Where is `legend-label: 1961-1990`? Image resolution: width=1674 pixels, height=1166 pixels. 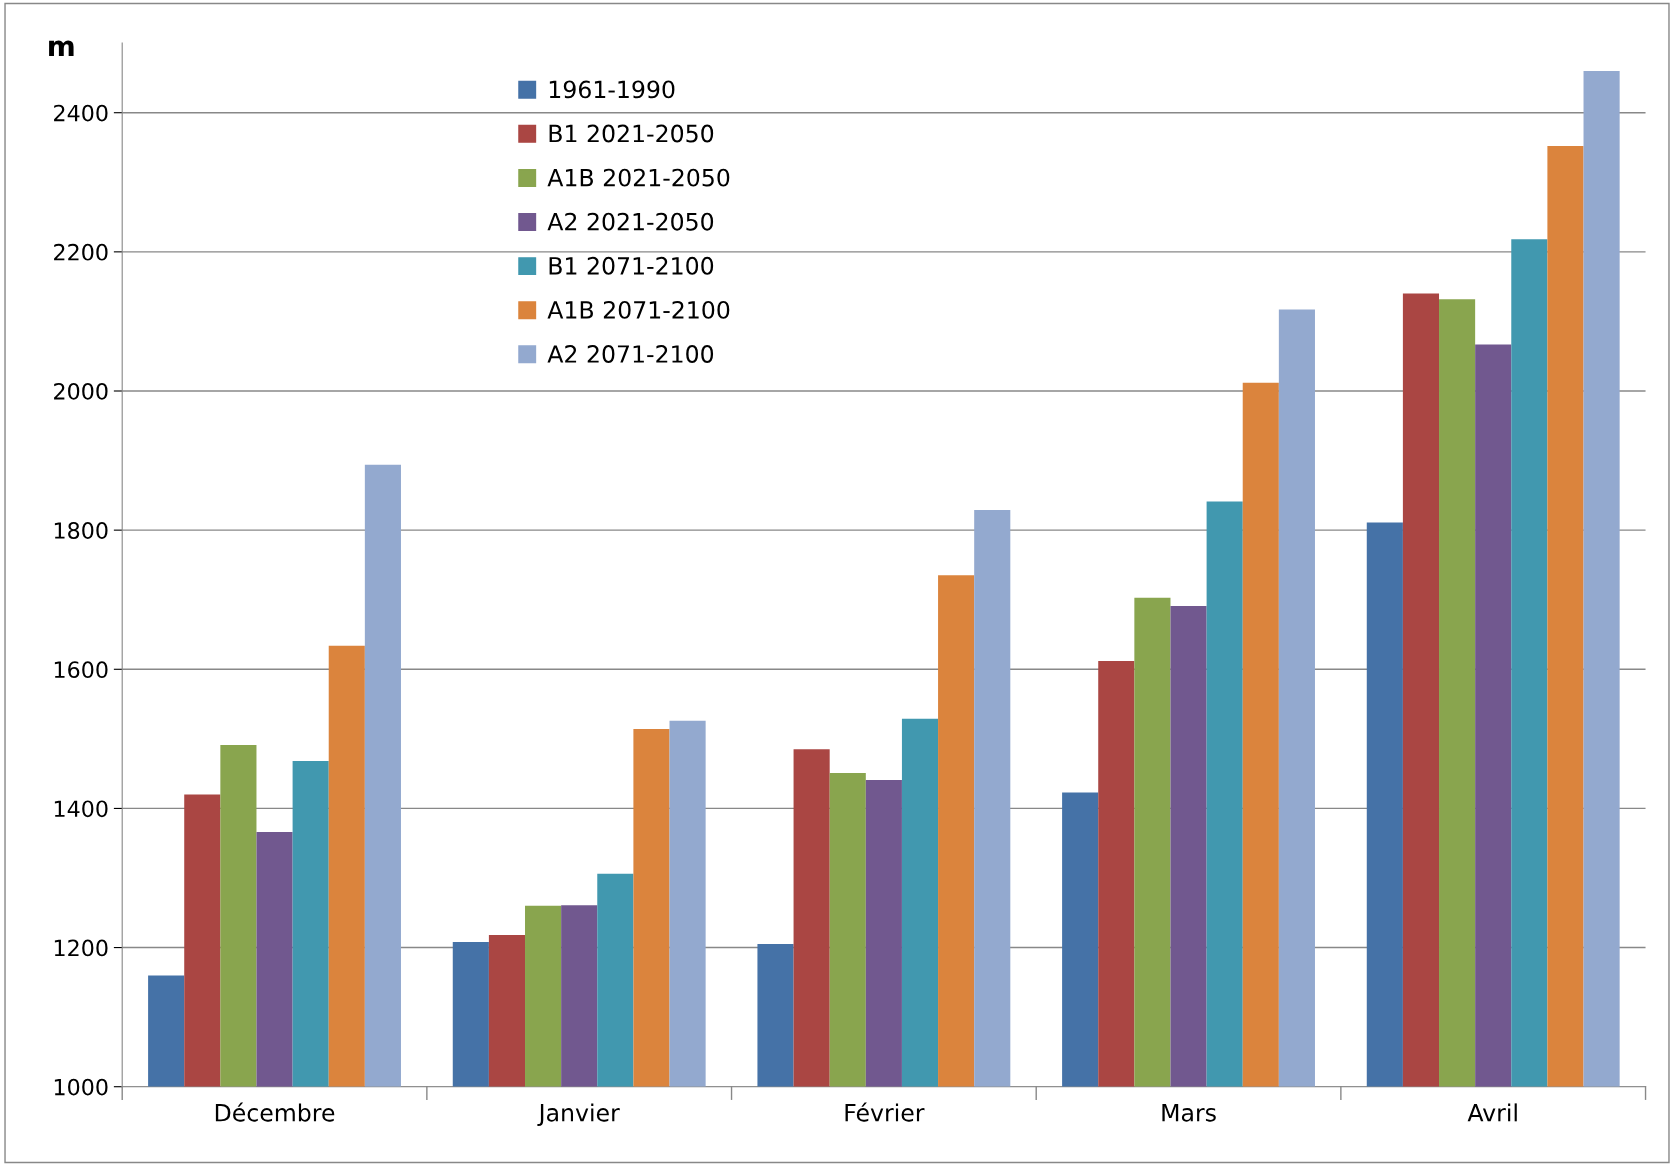 legend-label: 1961-1990 is located at coordinates (612, 89).